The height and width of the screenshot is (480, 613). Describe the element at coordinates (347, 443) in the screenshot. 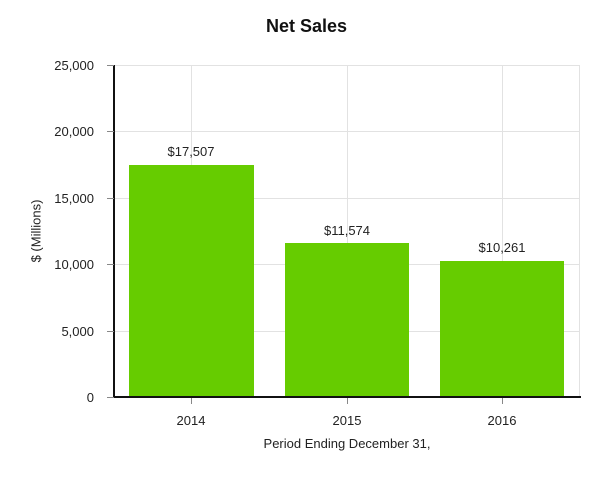

I see `x-axis-title: Period Ending December 31,` at that location.